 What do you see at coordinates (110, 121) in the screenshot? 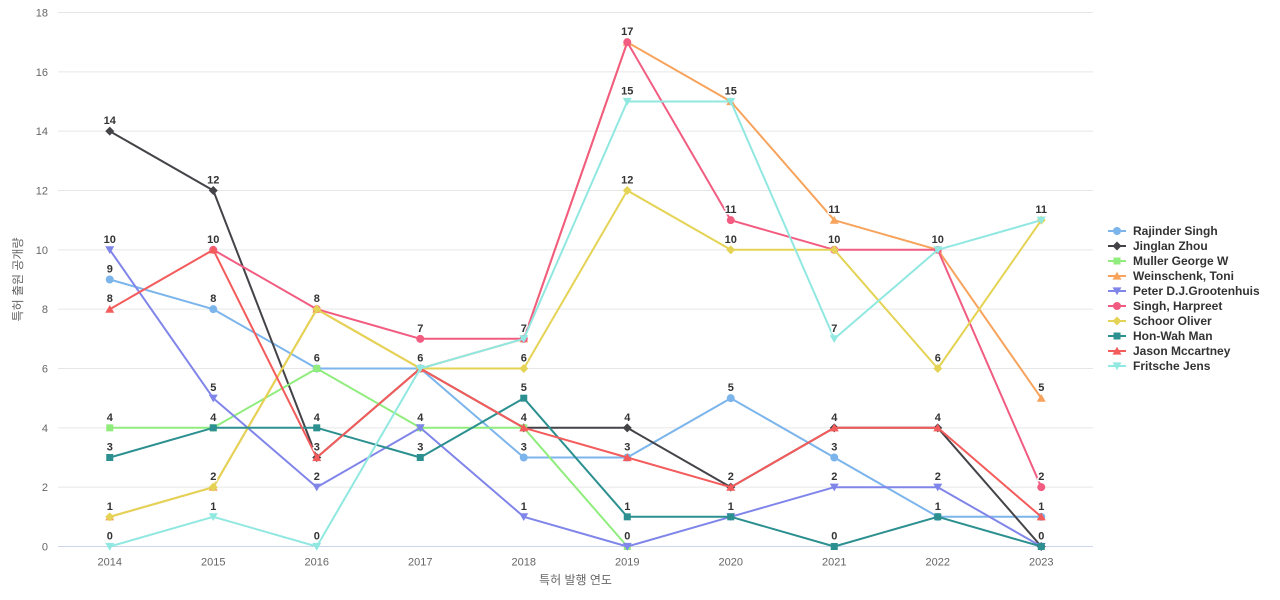
I see `data-label: 14` at bounding box center [110, 121].